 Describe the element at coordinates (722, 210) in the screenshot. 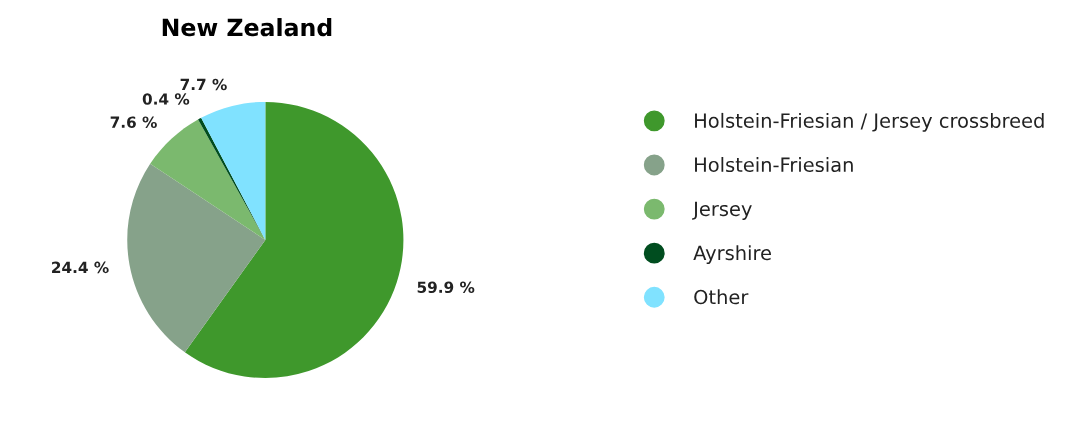

I see `legend-label: Jersey` at that location.